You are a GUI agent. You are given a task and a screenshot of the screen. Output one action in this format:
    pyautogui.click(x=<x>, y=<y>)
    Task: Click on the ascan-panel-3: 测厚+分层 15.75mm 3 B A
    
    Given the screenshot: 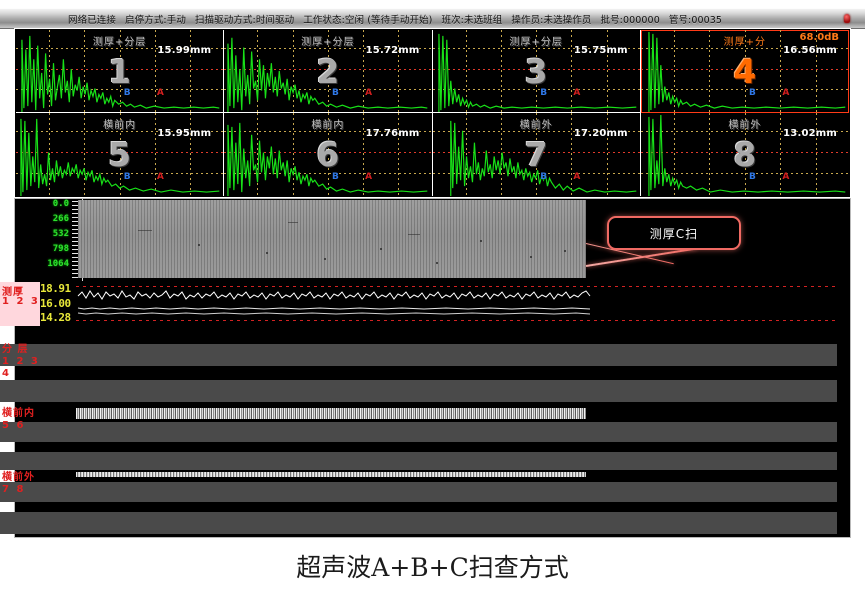 What is the action you would take?
    pyautogui.click(x=536, y=71)
    